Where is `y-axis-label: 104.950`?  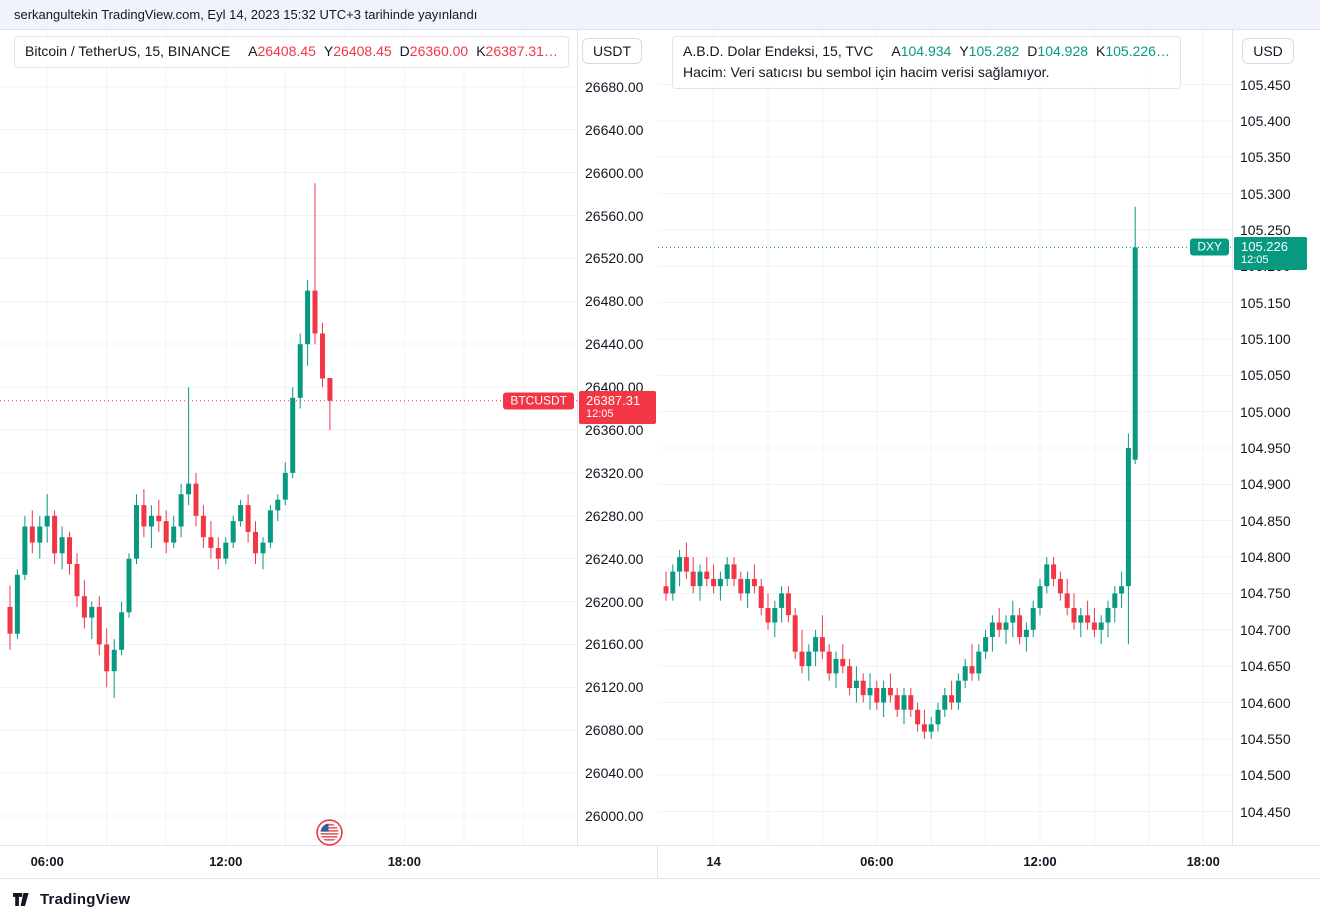
y-axis-label: 104.950 is located at coordinates (1265, 448).